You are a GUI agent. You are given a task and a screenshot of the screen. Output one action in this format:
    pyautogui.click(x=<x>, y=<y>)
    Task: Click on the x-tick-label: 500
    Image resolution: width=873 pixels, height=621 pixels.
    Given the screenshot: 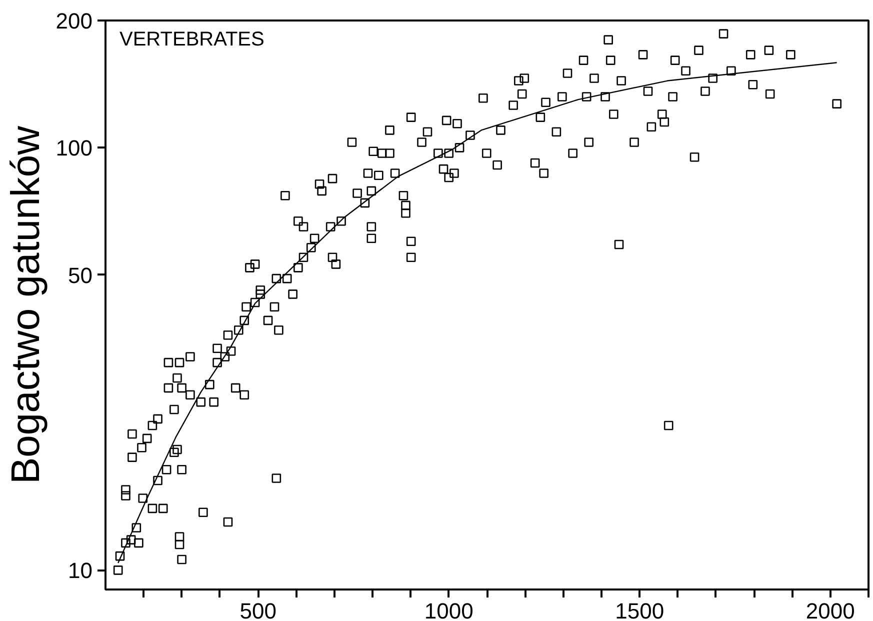 What is the action you would take?
    pyautogui.click(x=258, y=609)
    